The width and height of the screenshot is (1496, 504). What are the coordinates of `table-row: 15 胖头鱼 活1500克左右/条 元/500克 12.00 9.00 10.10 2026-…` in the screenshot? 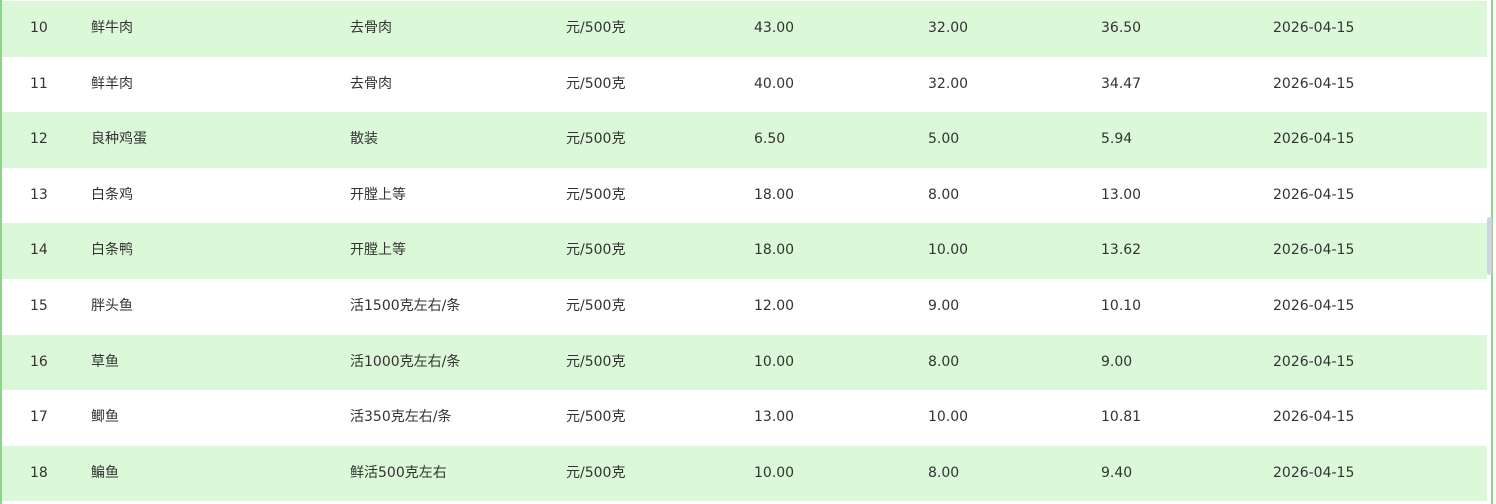 It's located at (744, 307).